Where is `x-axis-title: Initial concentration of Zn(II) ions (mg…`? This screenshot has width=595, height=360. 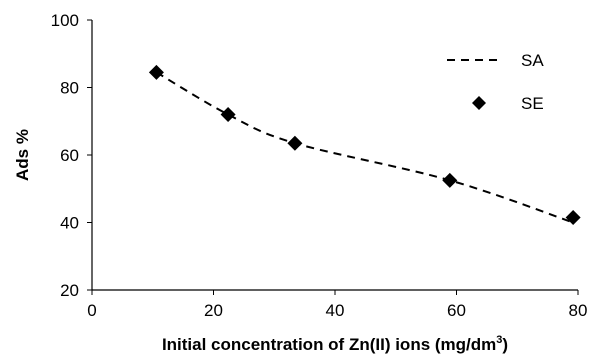 x-axis-title: Initial concentration of Zn(II) ions (mg… is located at coordinates (335, 344).